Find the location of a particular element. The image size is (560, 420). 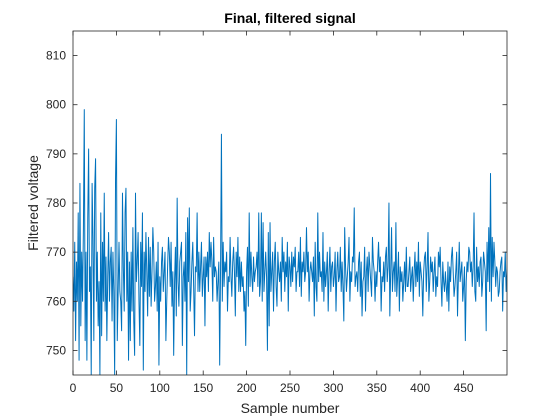

y-tick-label: 800 is located at coordinates (56, 105).